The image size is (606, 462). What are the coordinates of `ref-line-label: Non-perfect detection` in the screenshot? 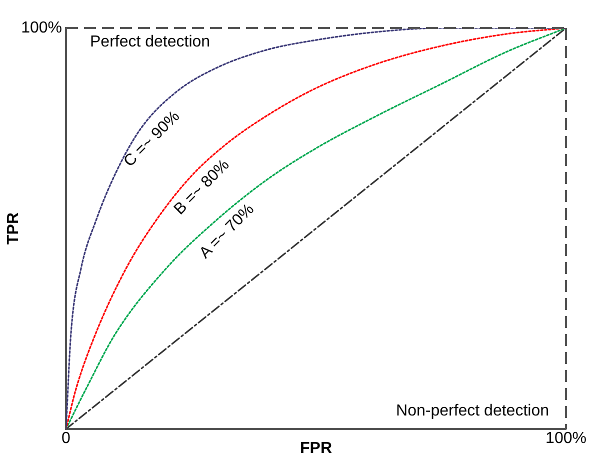 It's located at (472, 411).